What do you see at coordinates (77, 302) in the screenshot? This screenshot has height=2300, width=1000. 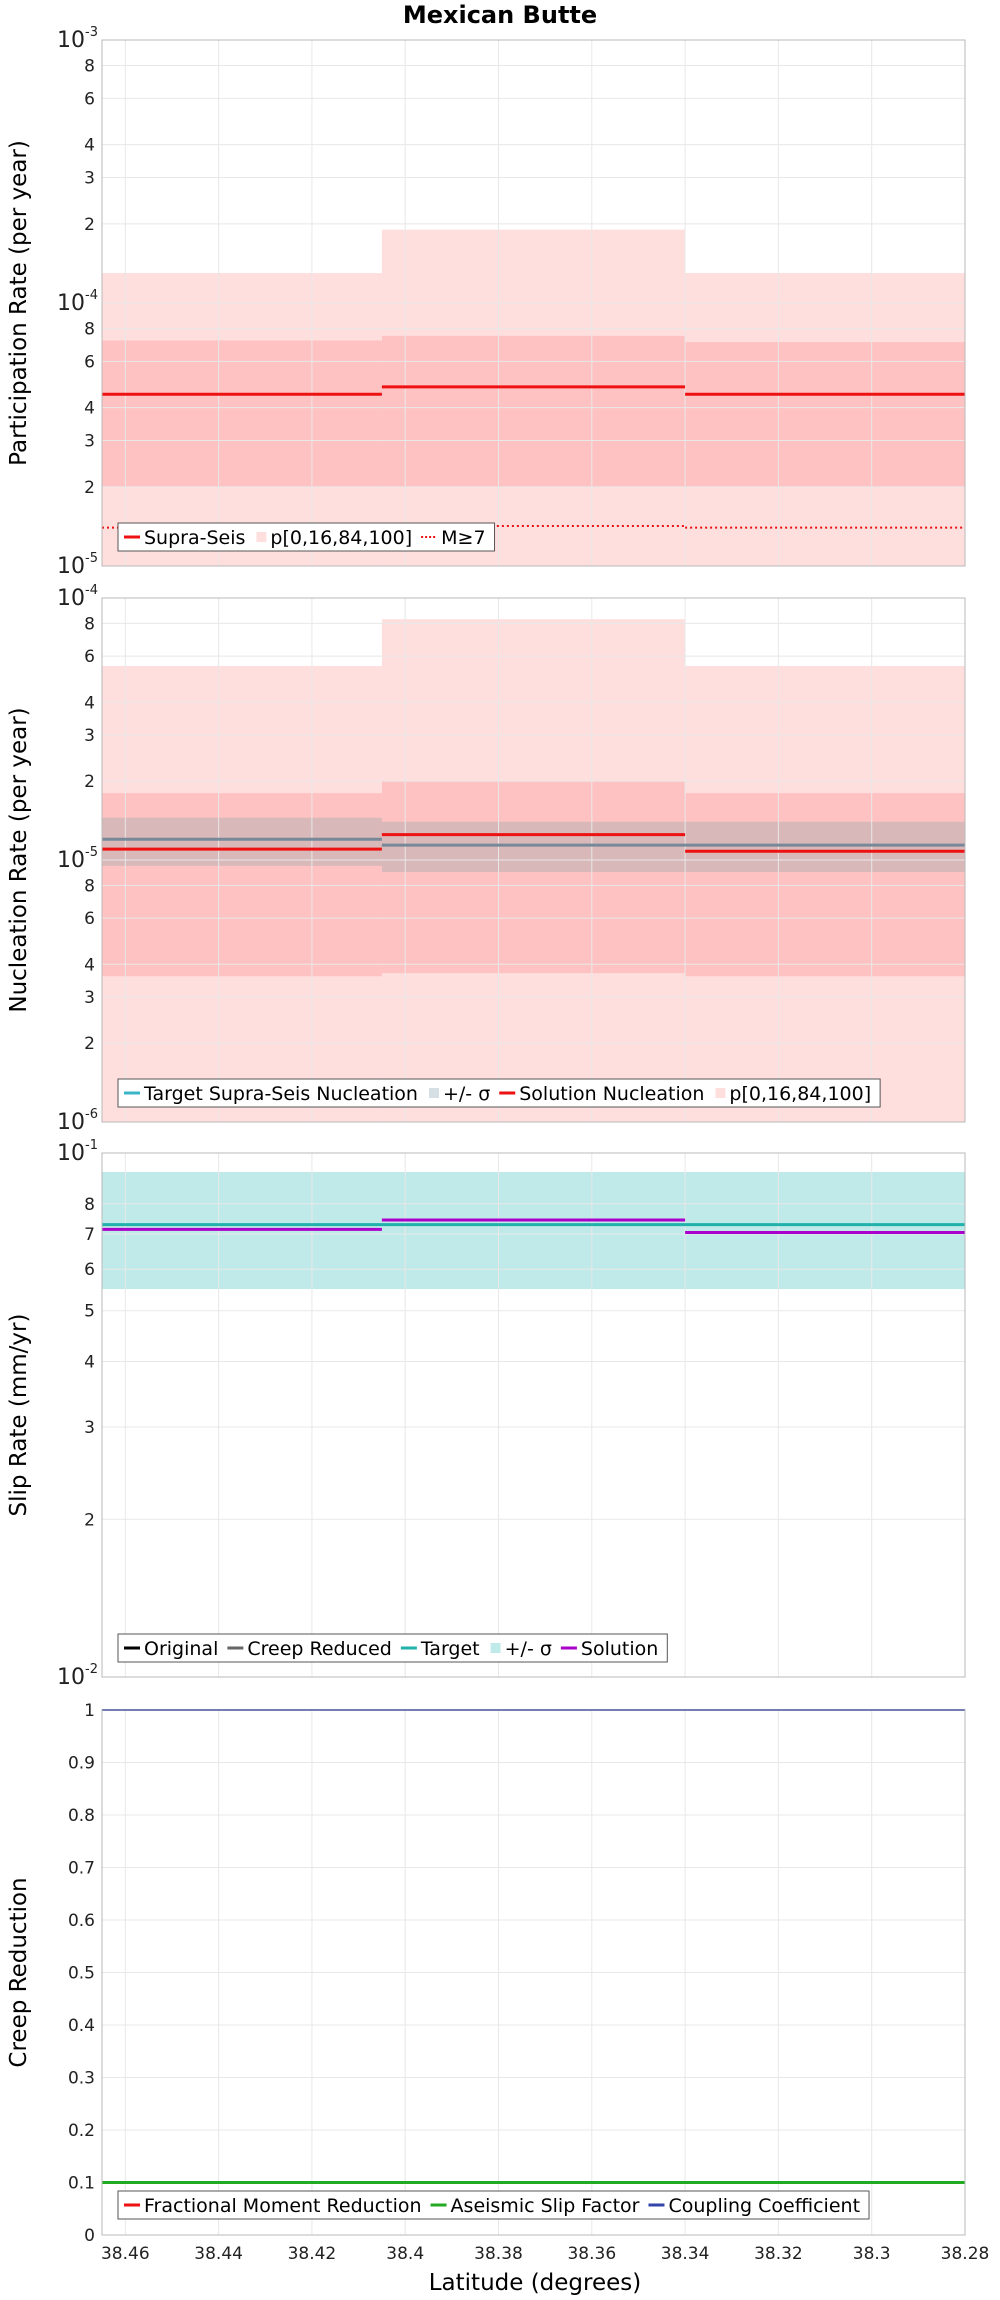 I see `y-tick-label-6: 10⁻⁴` at bounding box center [77, 302].